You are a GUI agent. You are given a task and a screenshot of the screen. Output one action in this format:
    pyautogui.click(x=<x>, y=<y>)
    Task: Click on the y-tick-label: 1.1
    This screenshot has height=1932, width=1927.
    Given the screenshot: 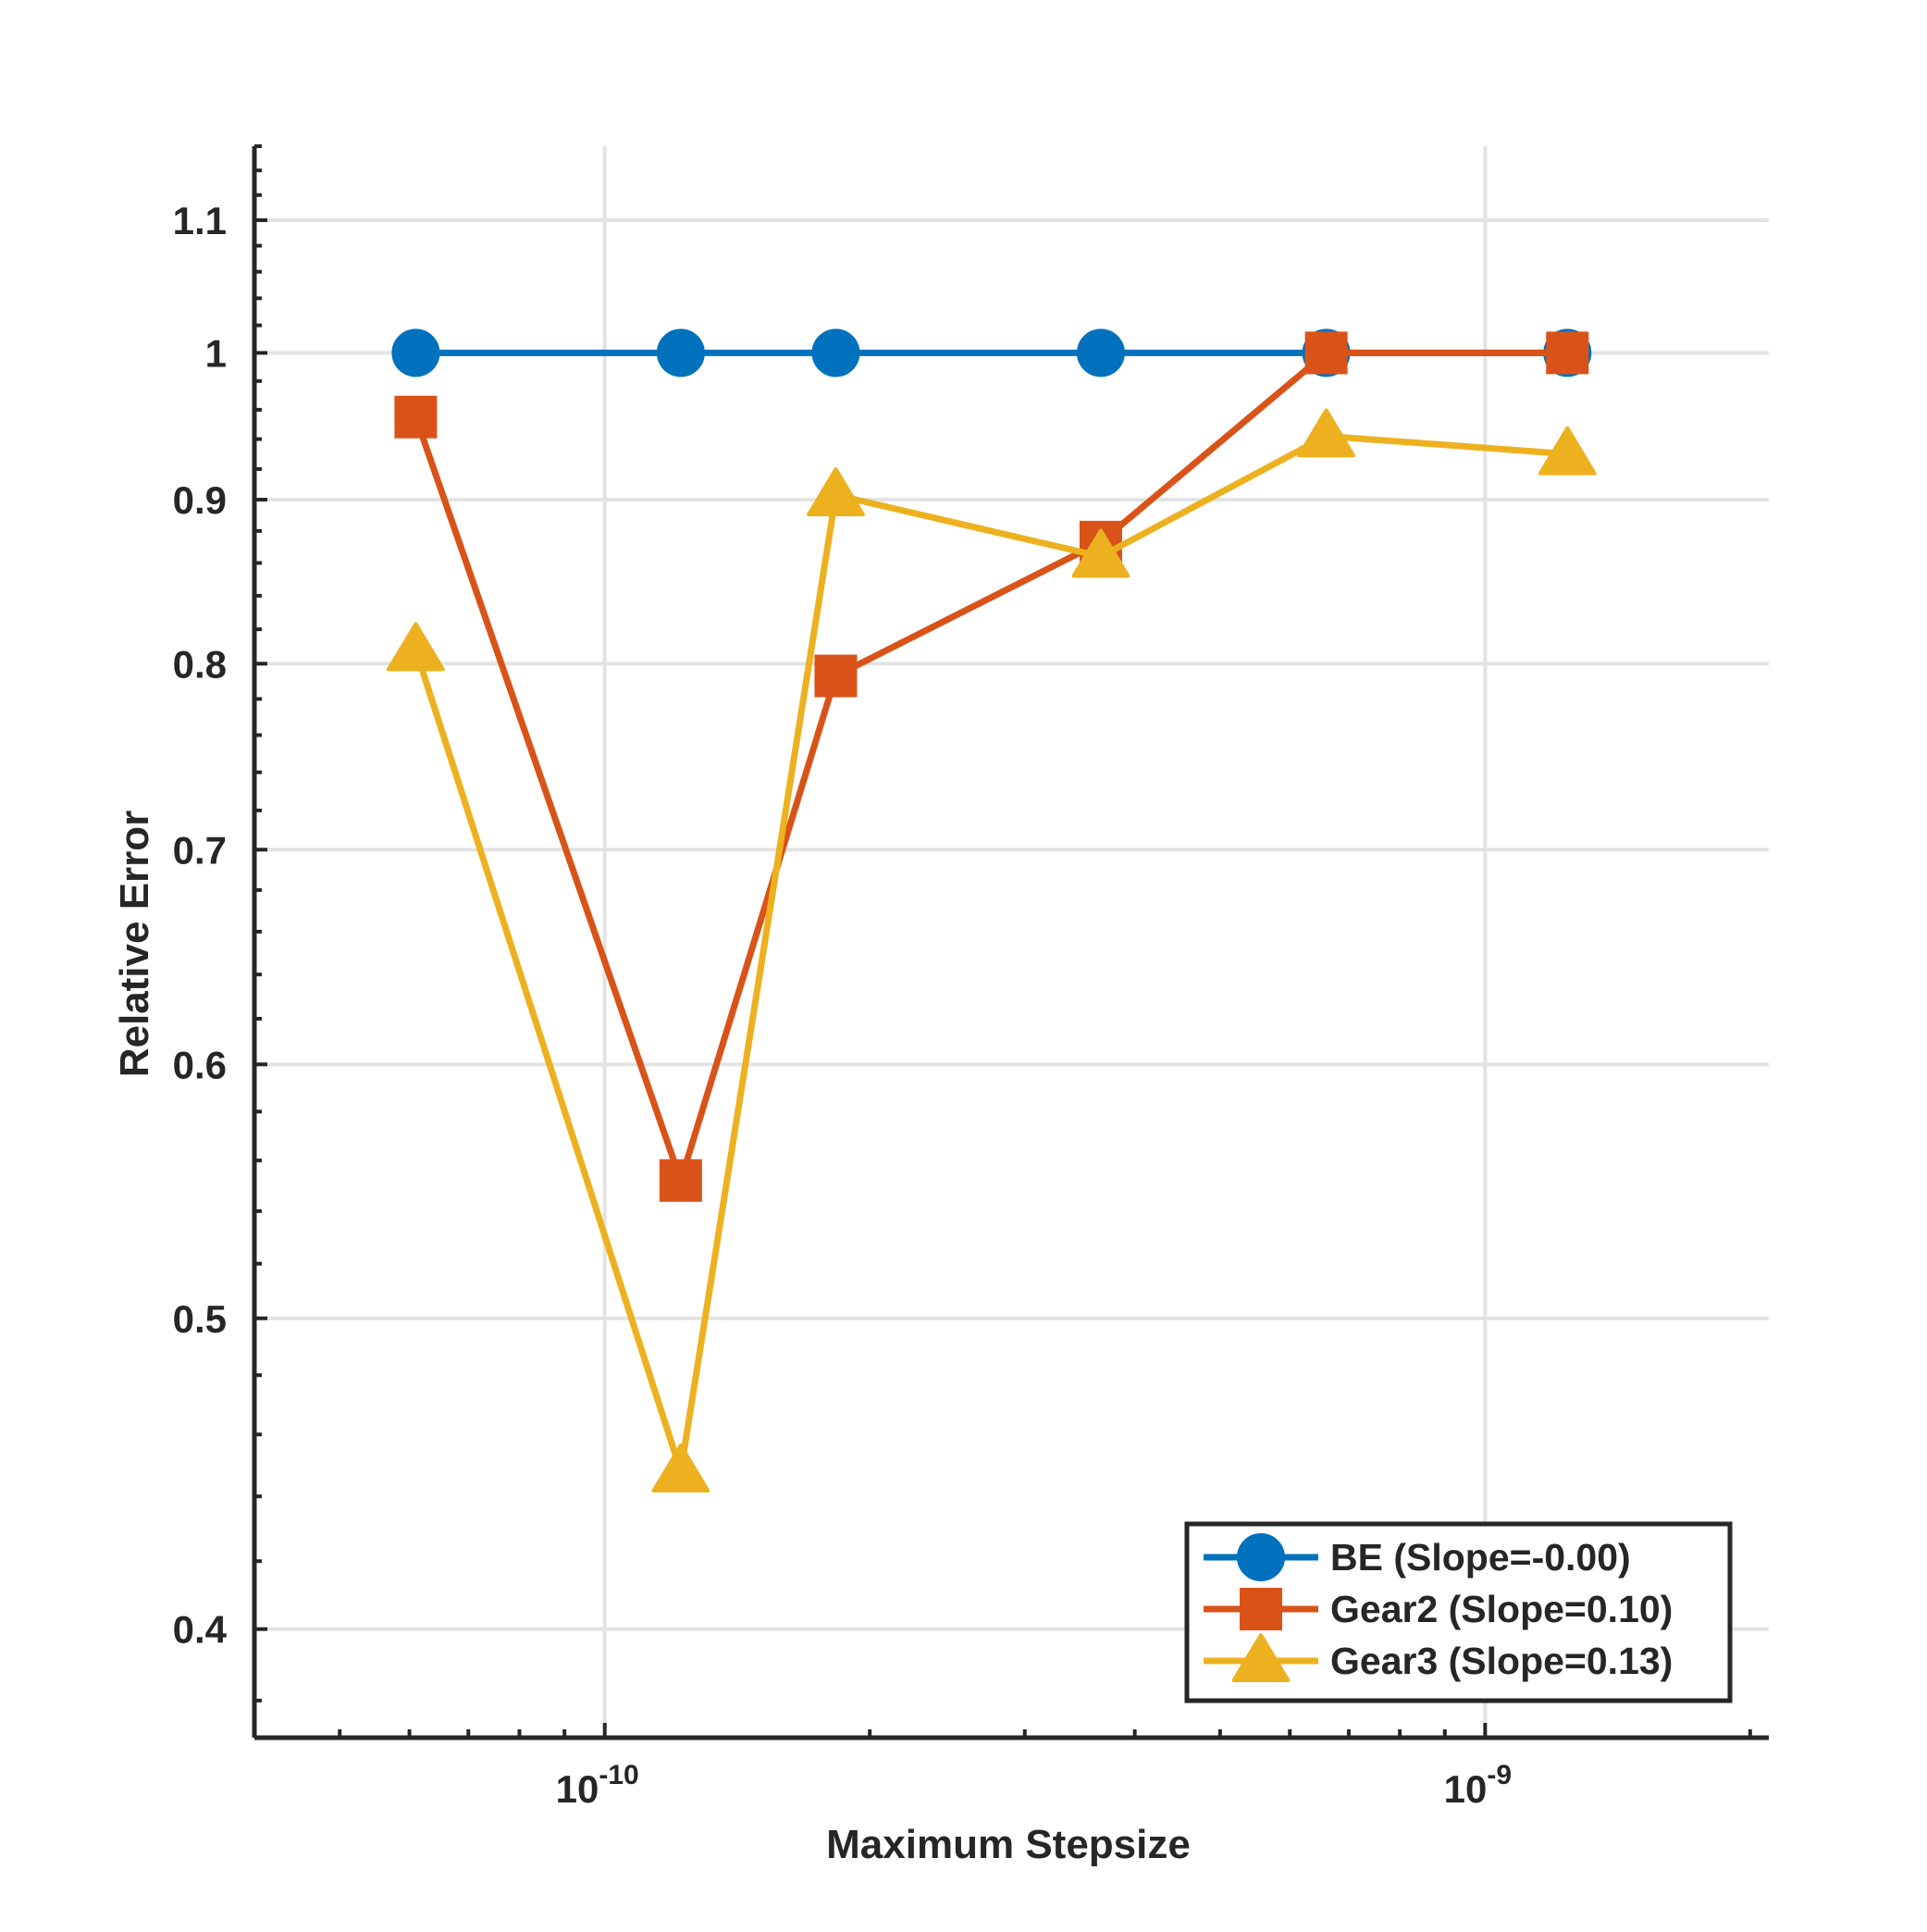 What is the action you would take?
    pyautogui.click(x=200, y=221)
    